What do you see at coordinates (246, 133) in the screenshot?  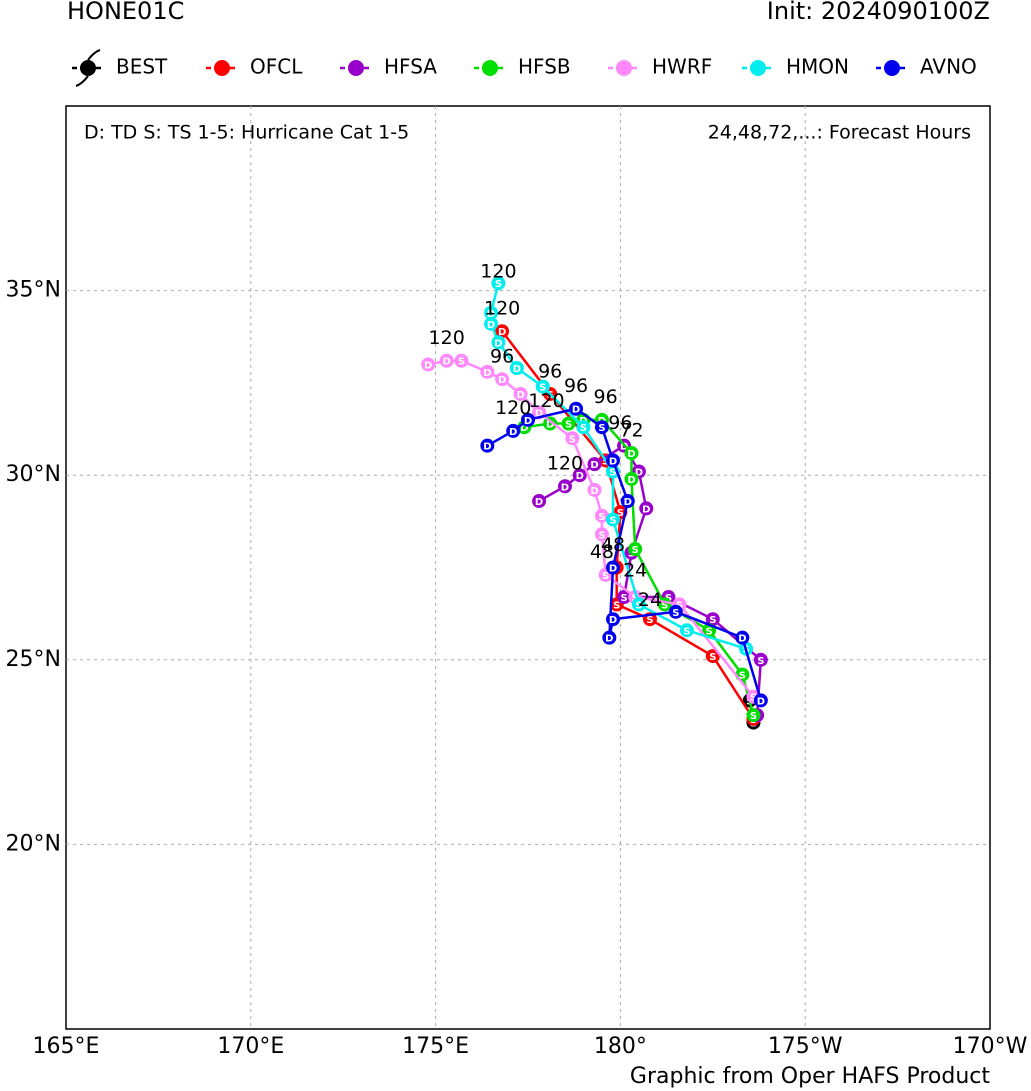 I see `note-left: D: TD S: TS 1-5: Hurricane Cat 1-5` at bounding box center [246, 133].